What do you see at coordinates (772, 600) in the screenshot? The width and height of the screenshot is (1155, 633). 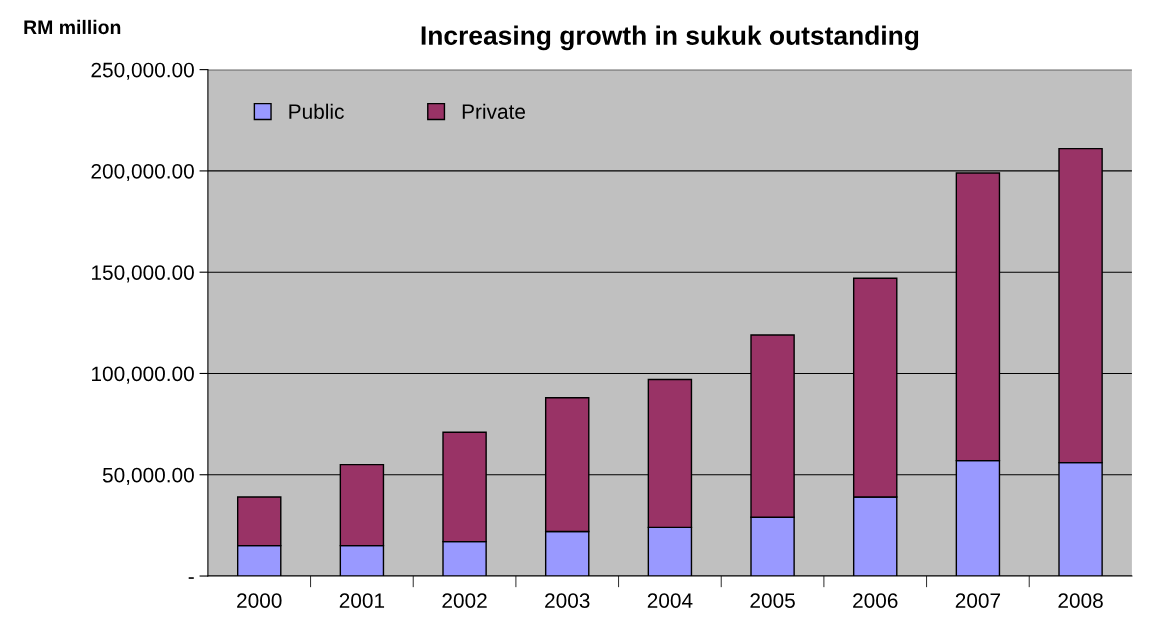 I see `x-tick-label: 2005` at bounding box center [772, 600].